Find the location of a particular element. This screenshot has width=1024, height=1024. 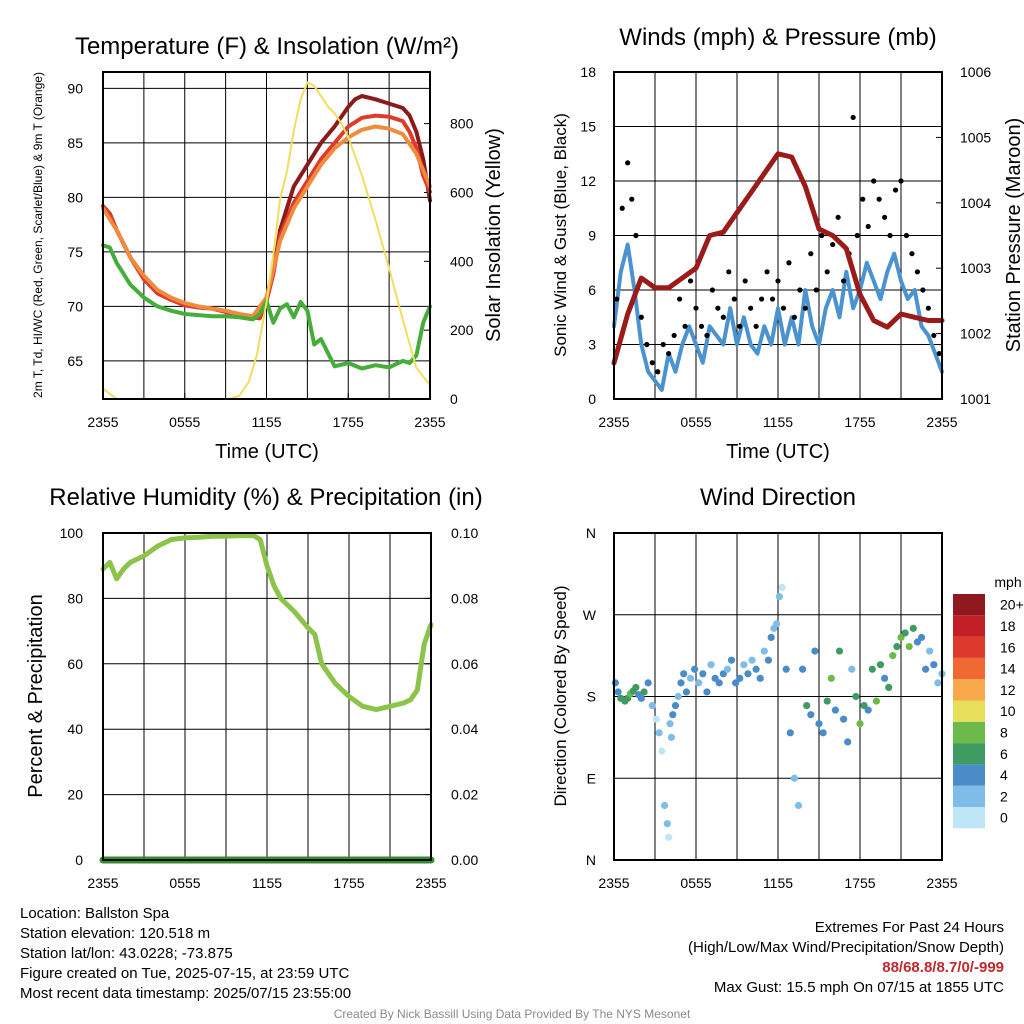

max-gust-text: Max Gust: 15.5 mph On 07/15 at 1855 UTC is located at coordinates (858, 987).